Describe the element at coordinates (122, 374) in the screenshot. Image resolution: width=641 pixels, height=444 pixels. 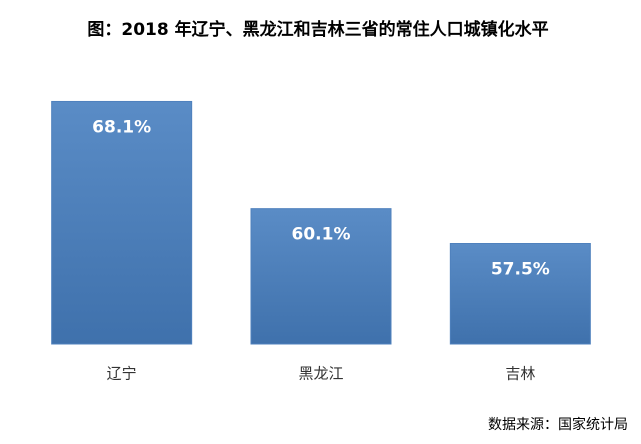
I see `x-tick-label: 辽宁` at that location.